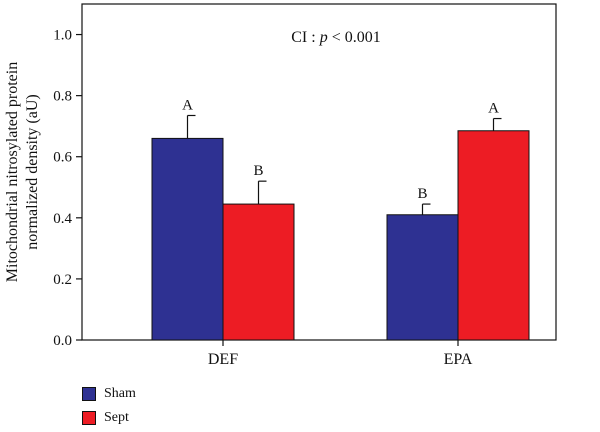 This screenshot has width=600, height=432. I want to click on y-tick-label: 0.4, so click(62, 219).